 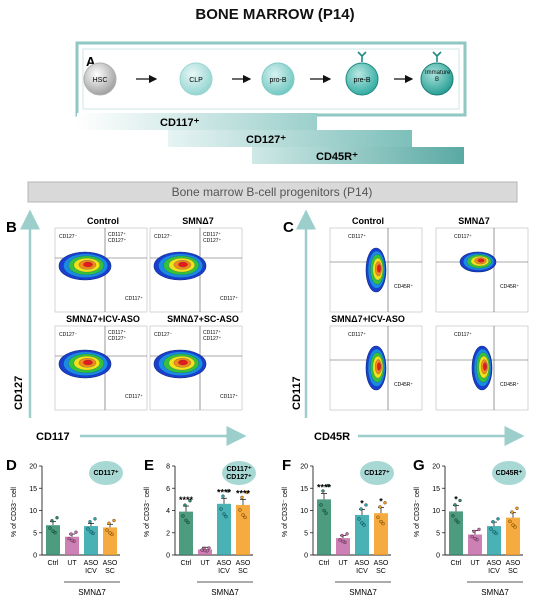 I want to click on panel-c-letter: C, so click(x=288, y=227).